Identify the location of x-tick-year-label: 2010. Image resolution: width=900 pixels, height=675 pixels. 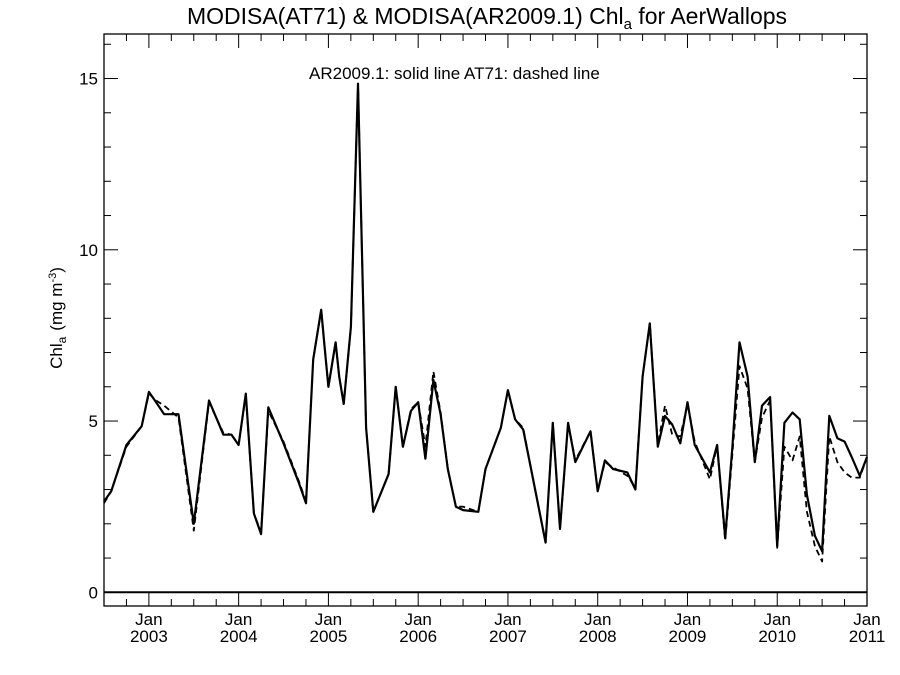
(777, 636).